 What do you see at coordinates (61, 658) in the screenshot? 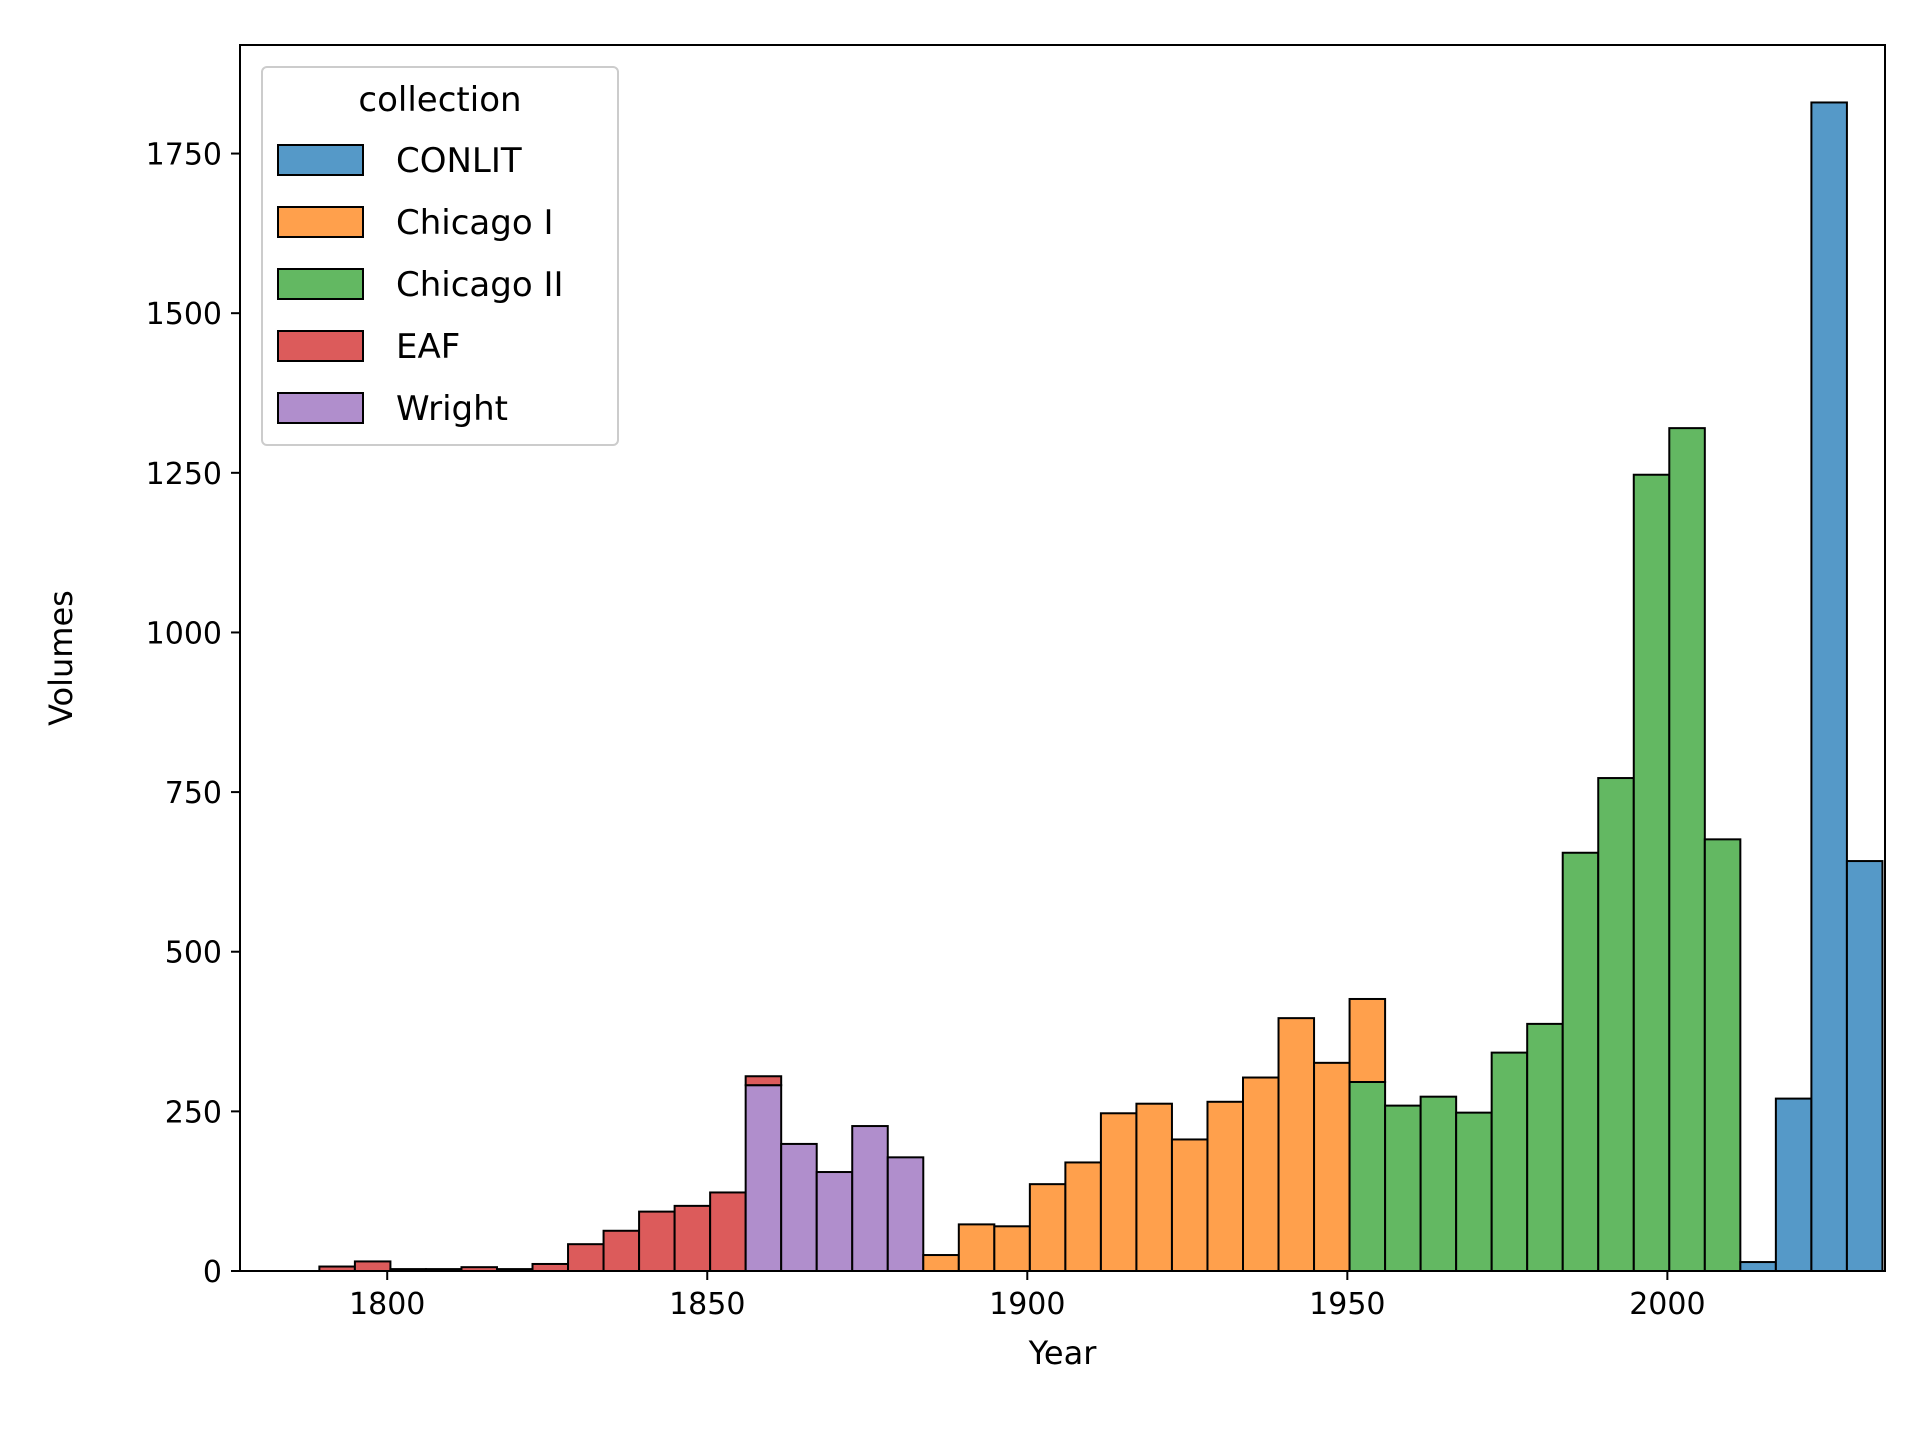
I see `y-axis-label: Volumes` at bounding box center [61, 658].